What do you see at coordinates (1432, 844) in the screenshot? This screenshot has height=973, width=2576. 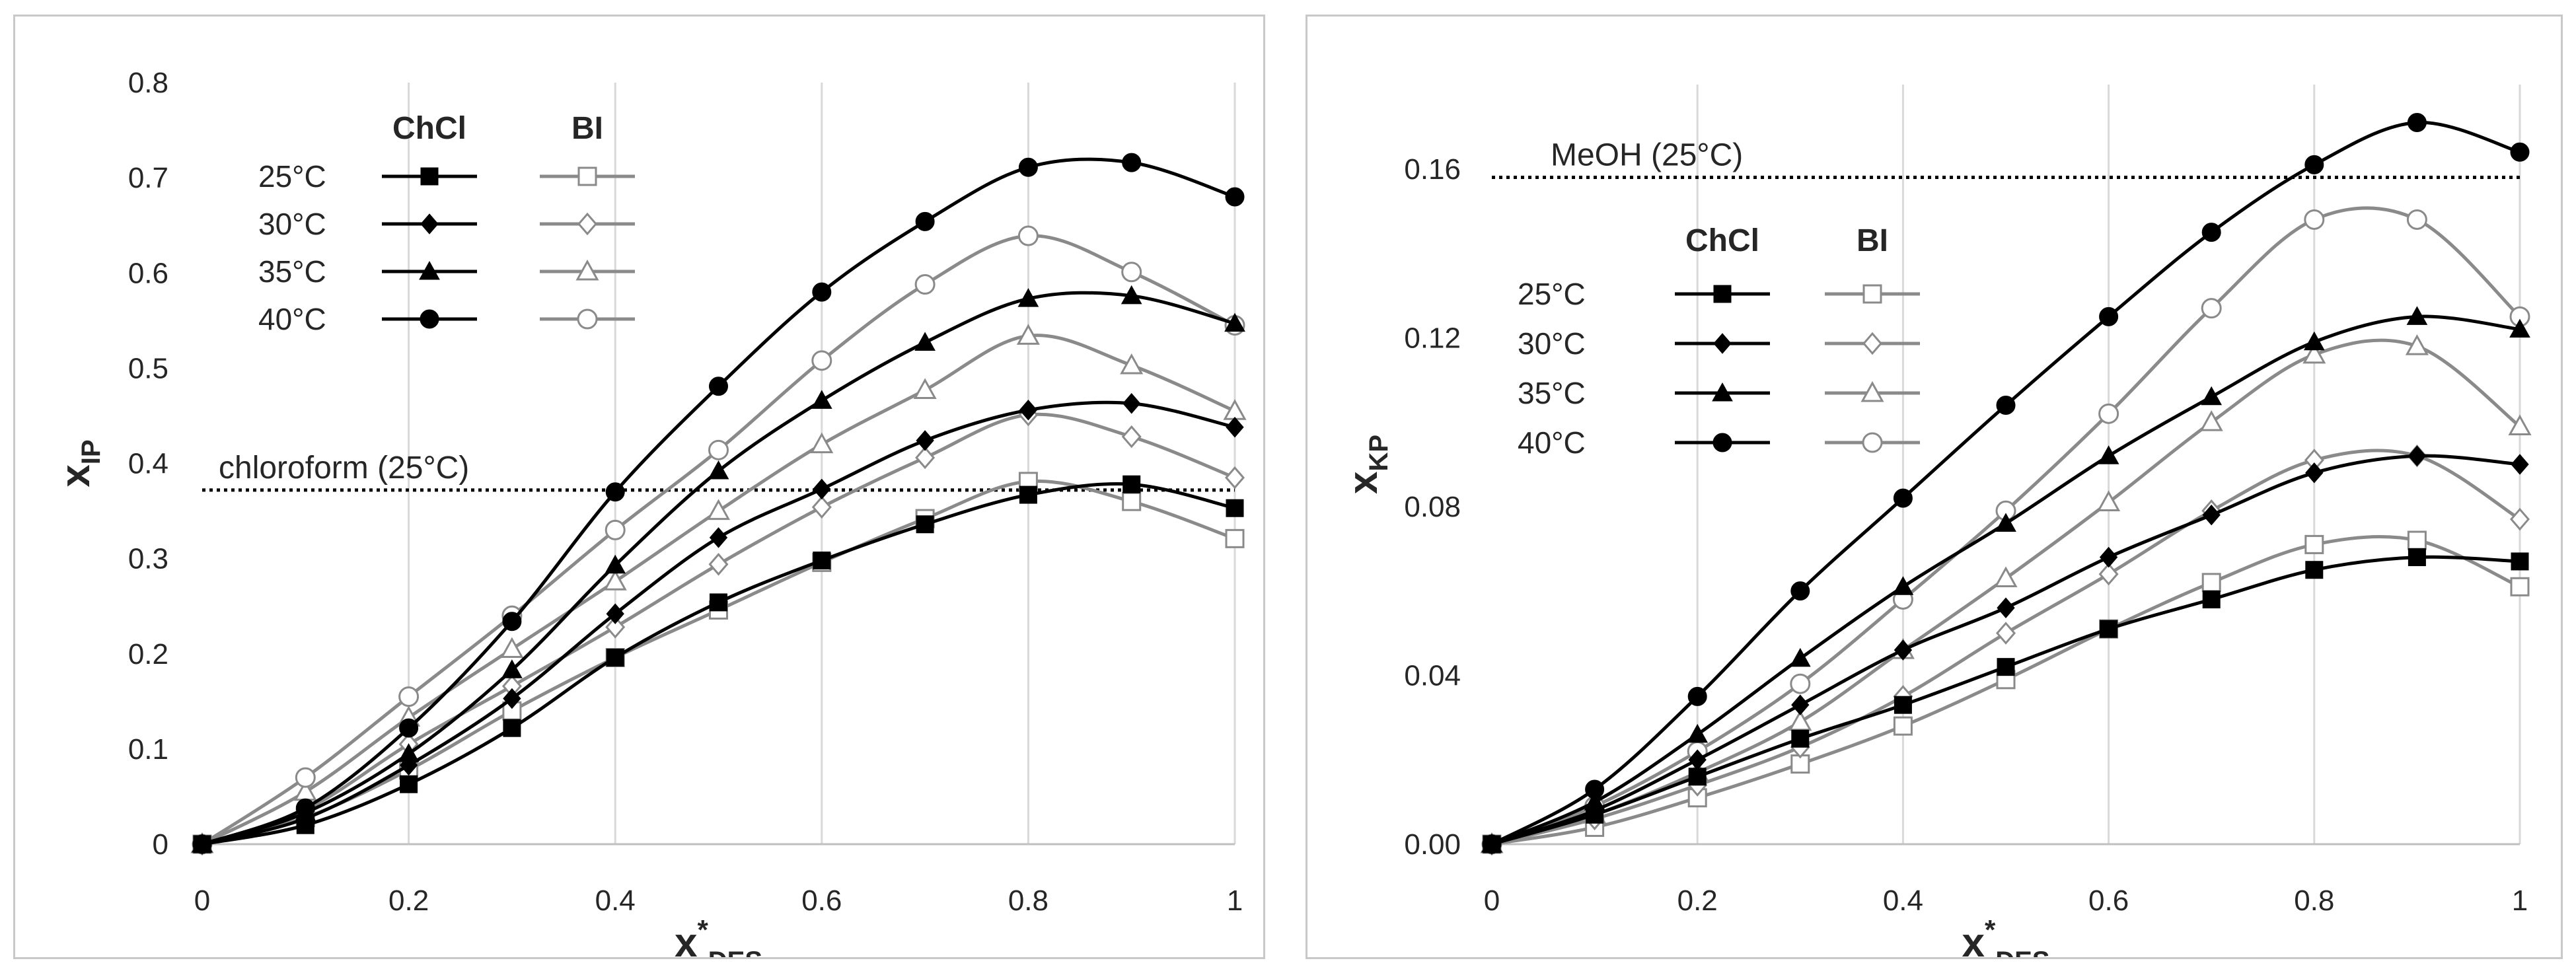 I see `y-tick-label: 0.00` at bounding box center [1432, 844].